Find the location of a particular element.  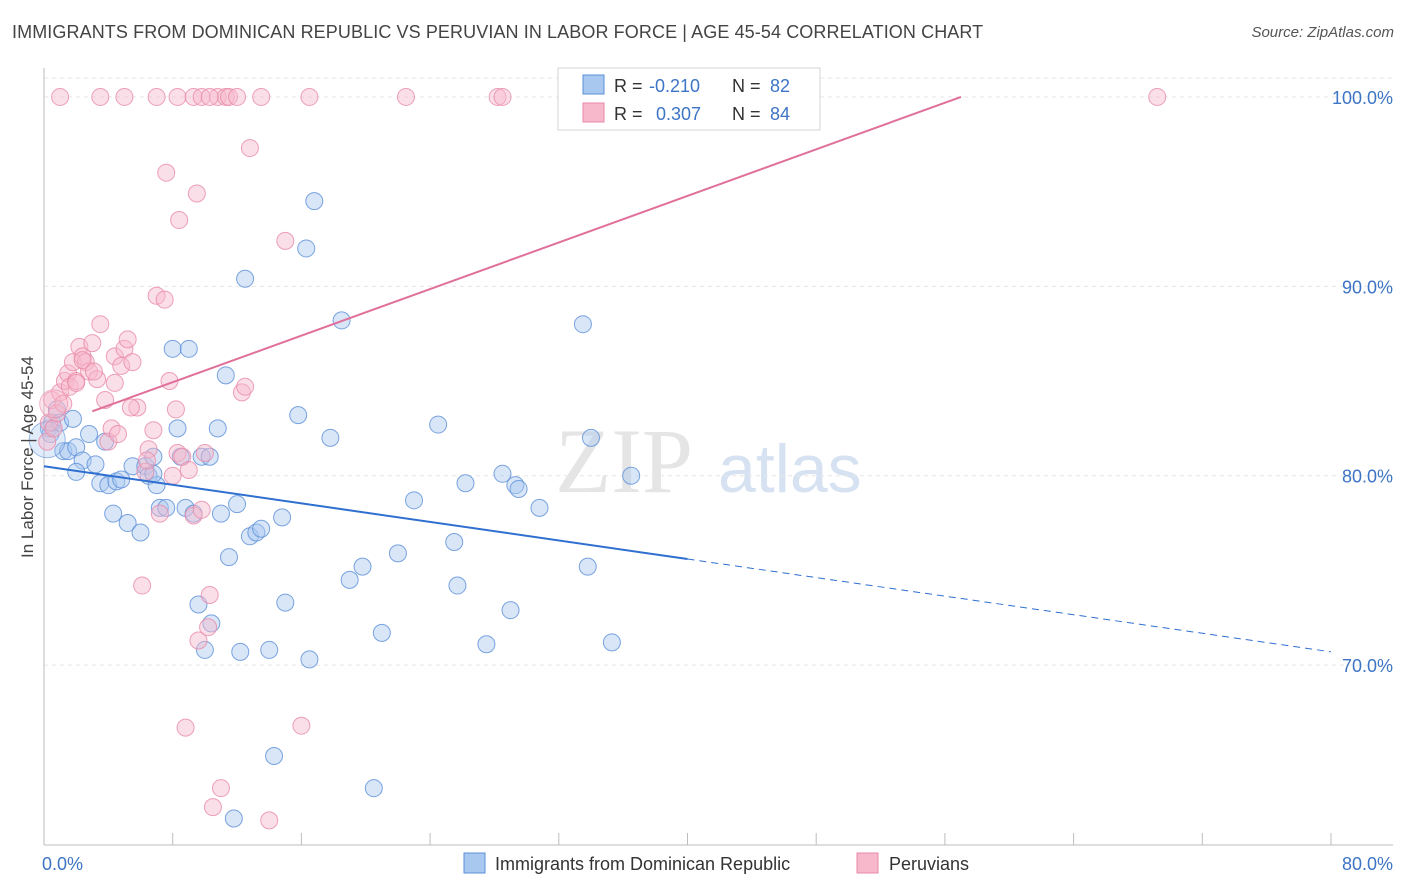

source-label: Source: ZipAtlas.com is located at coordinates (1322, 32).